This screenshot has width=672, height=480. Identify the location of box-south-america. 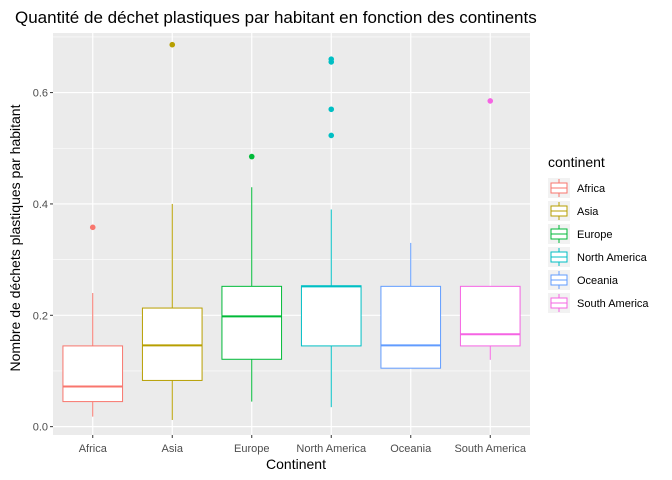
(490, 229).